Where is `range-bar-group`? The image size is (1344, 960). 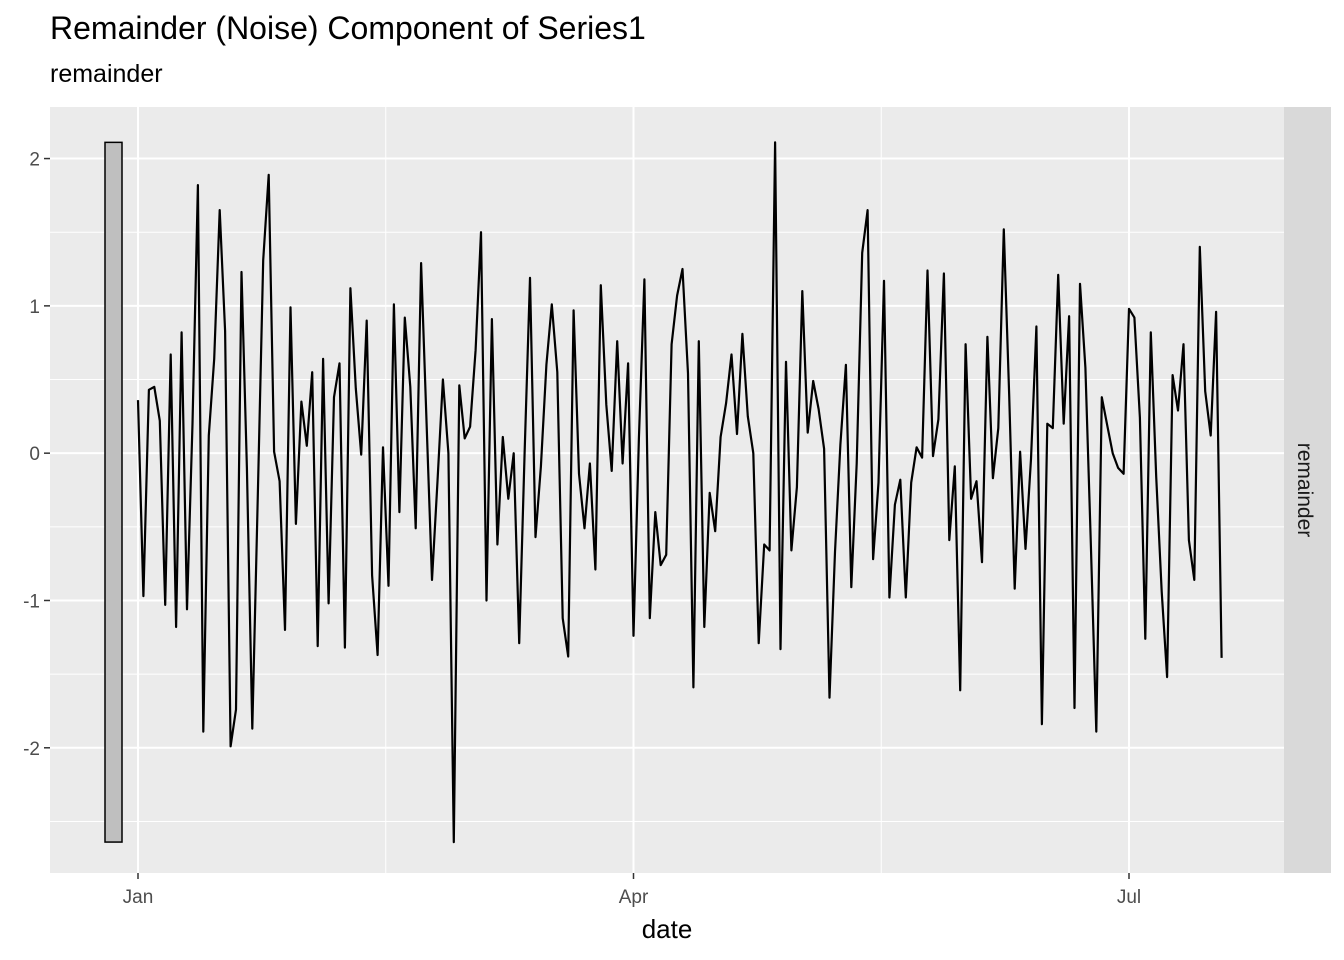
range-bar-group is located at coordinates (113, 492).